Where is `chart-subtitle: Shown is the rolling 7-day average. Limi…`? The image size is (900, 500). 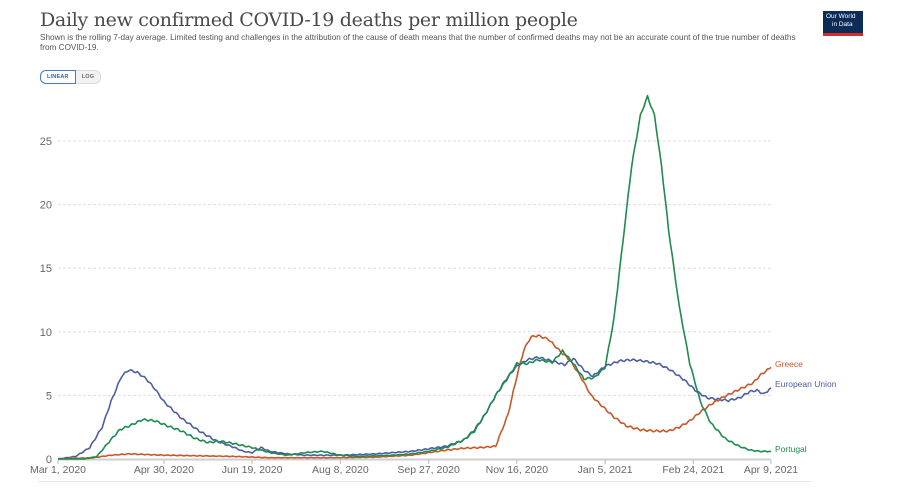 chart-subtitle: Shown is the rolling 7-day average. Limi… is located at coordinates (418, 42).